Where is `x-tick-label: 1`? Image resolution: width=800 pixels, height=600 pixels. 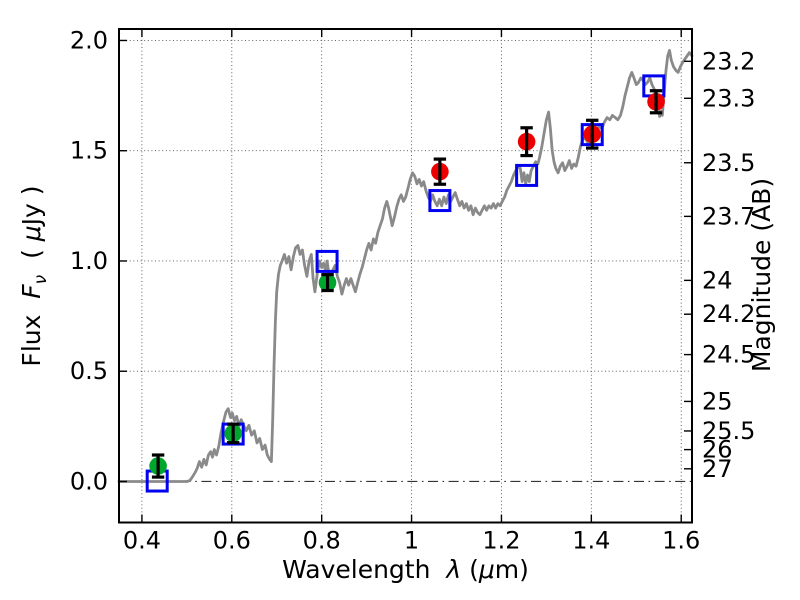
x-tick-label: 1 is located at coordinates (411, 541).